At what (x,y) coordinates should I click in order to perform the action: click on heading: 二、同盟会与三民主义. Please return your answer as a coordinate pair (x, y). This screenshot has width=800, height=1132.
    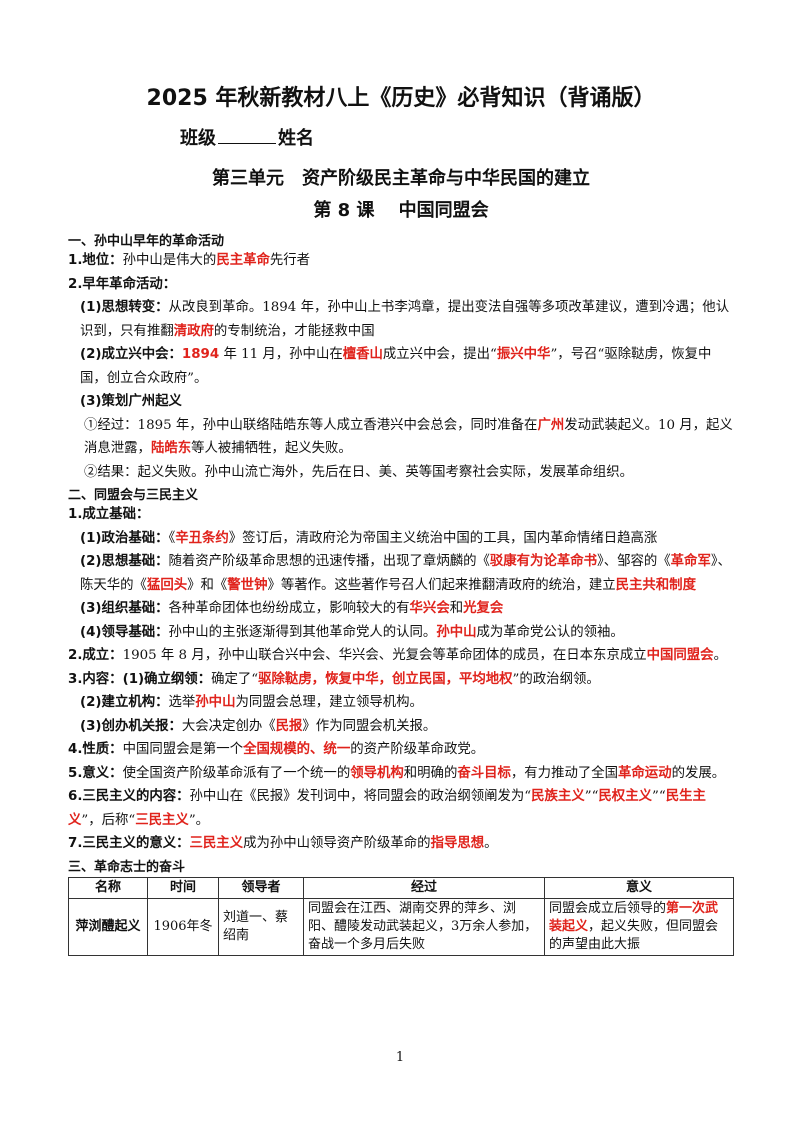
    Looking at the image, I should click on (401, 493).